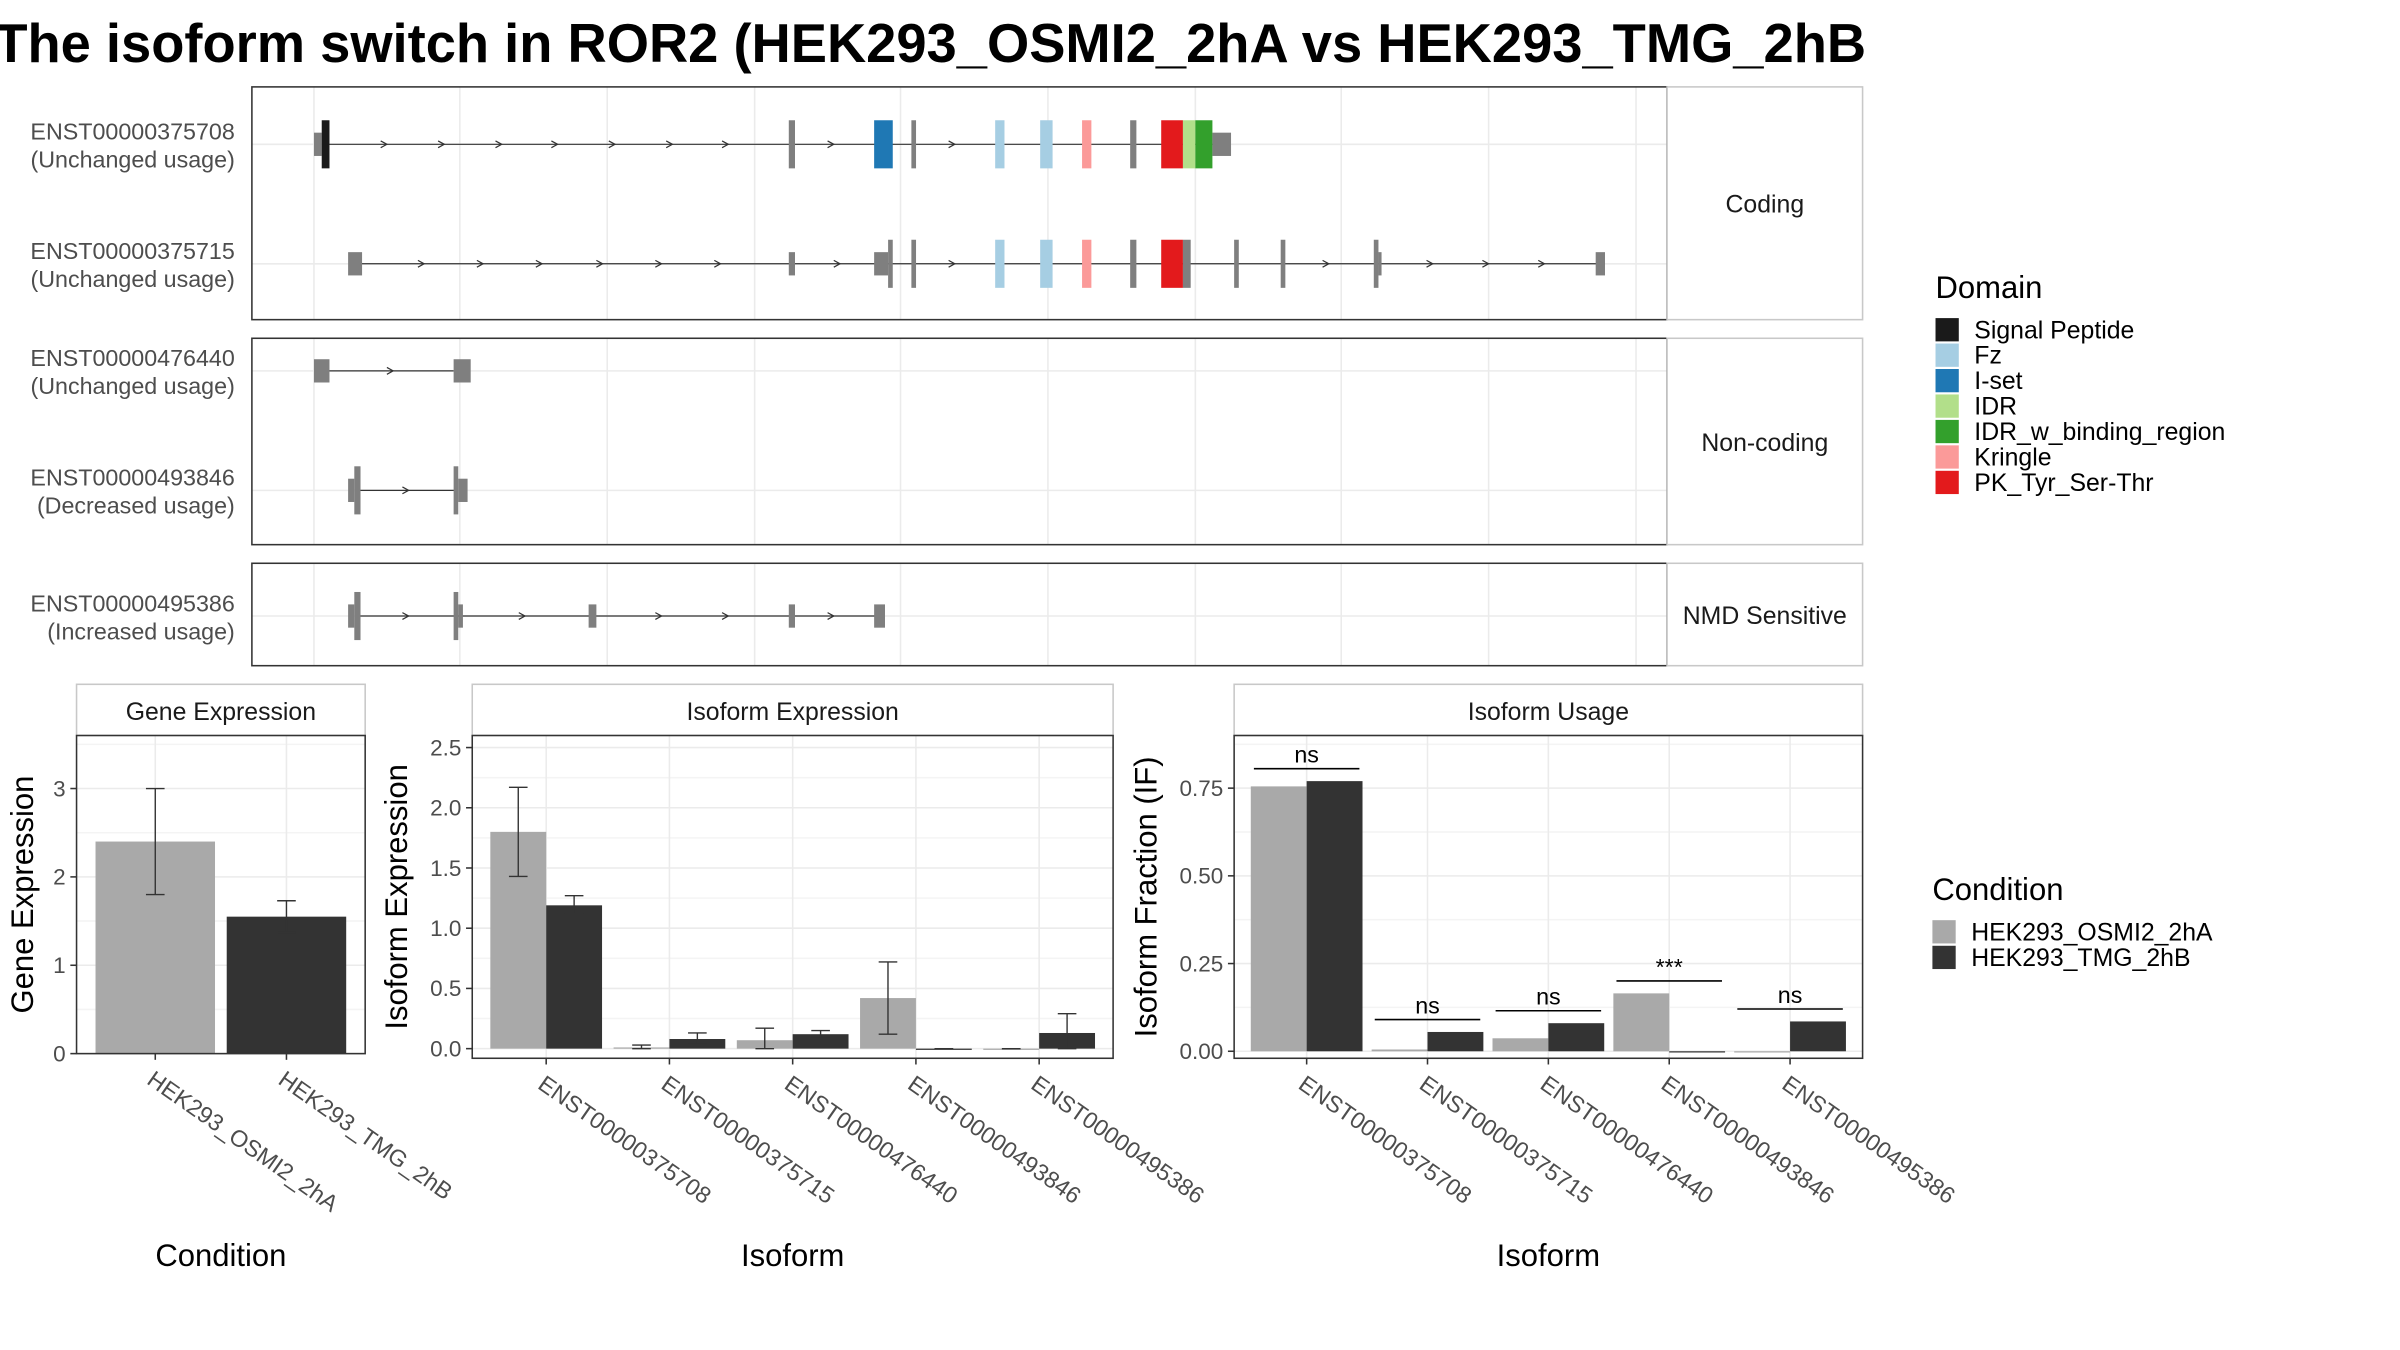 The image size is (2400, 1350). I want to click on legend-label: HEK293_OSMI2_2hA, so click(2092, 932).